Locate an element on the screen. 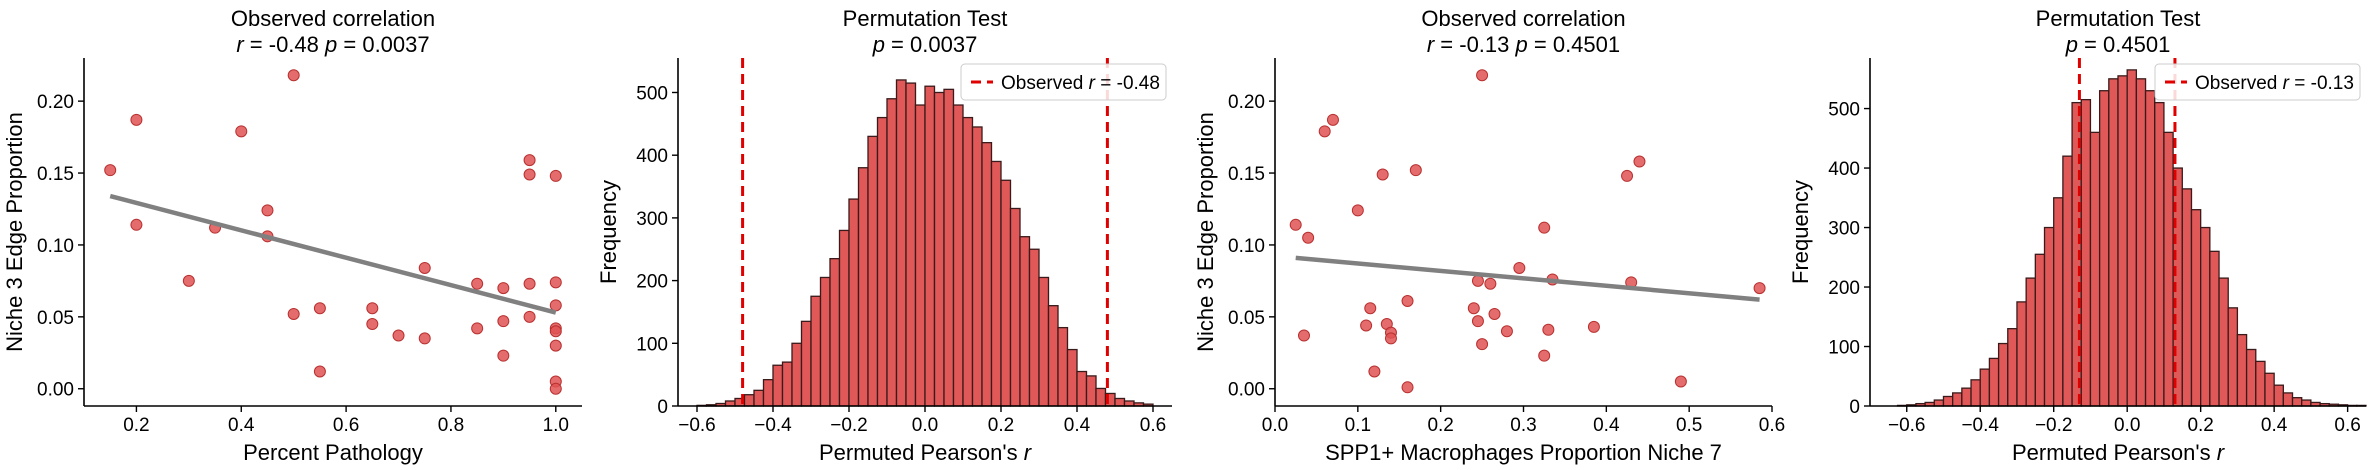 Image resolution: width=2378 pixels, height=470 pixels. x-tick-label: 0.0 is located at coordinates (925, 425).